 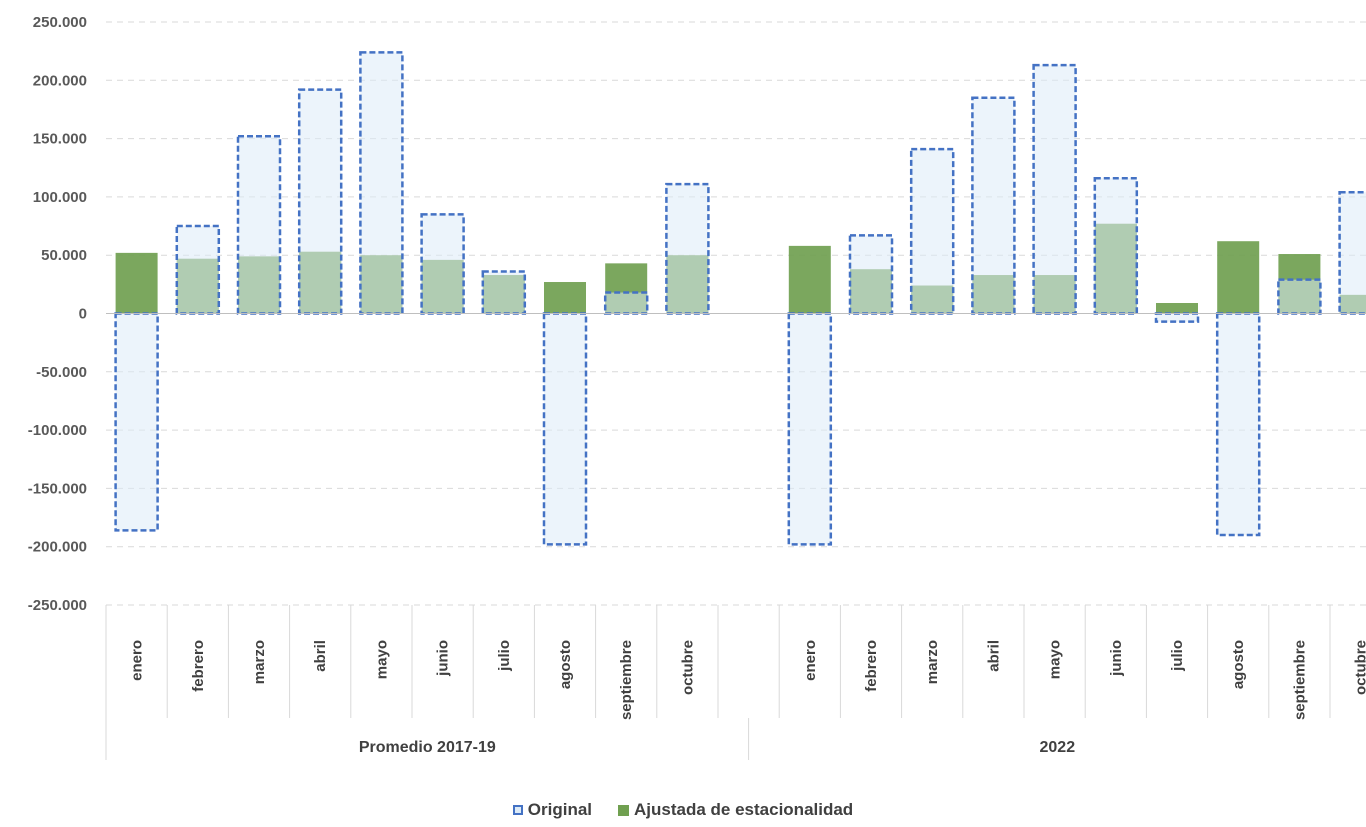 What do you see at coordinates (61, 372) in the screenshot?
I see `y-tick-label: -50.000` at bounding box center [61, 372].